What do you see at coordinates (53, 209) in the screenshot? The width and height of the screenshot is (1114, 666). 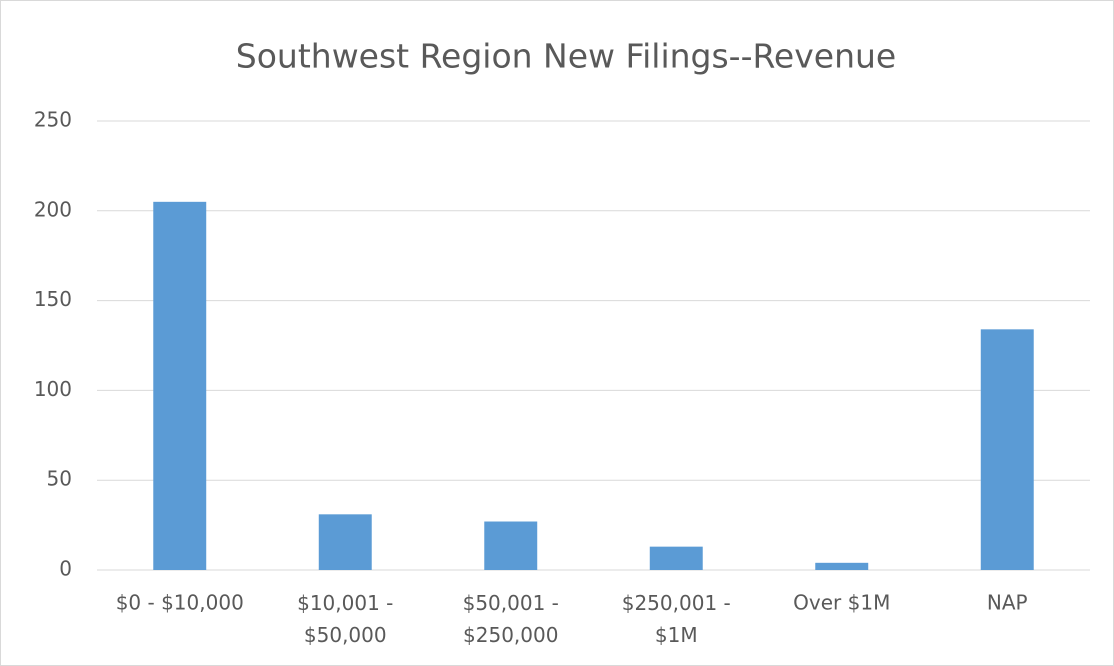 I see `y-tick-label: 200` at bounding box center [53, 209].